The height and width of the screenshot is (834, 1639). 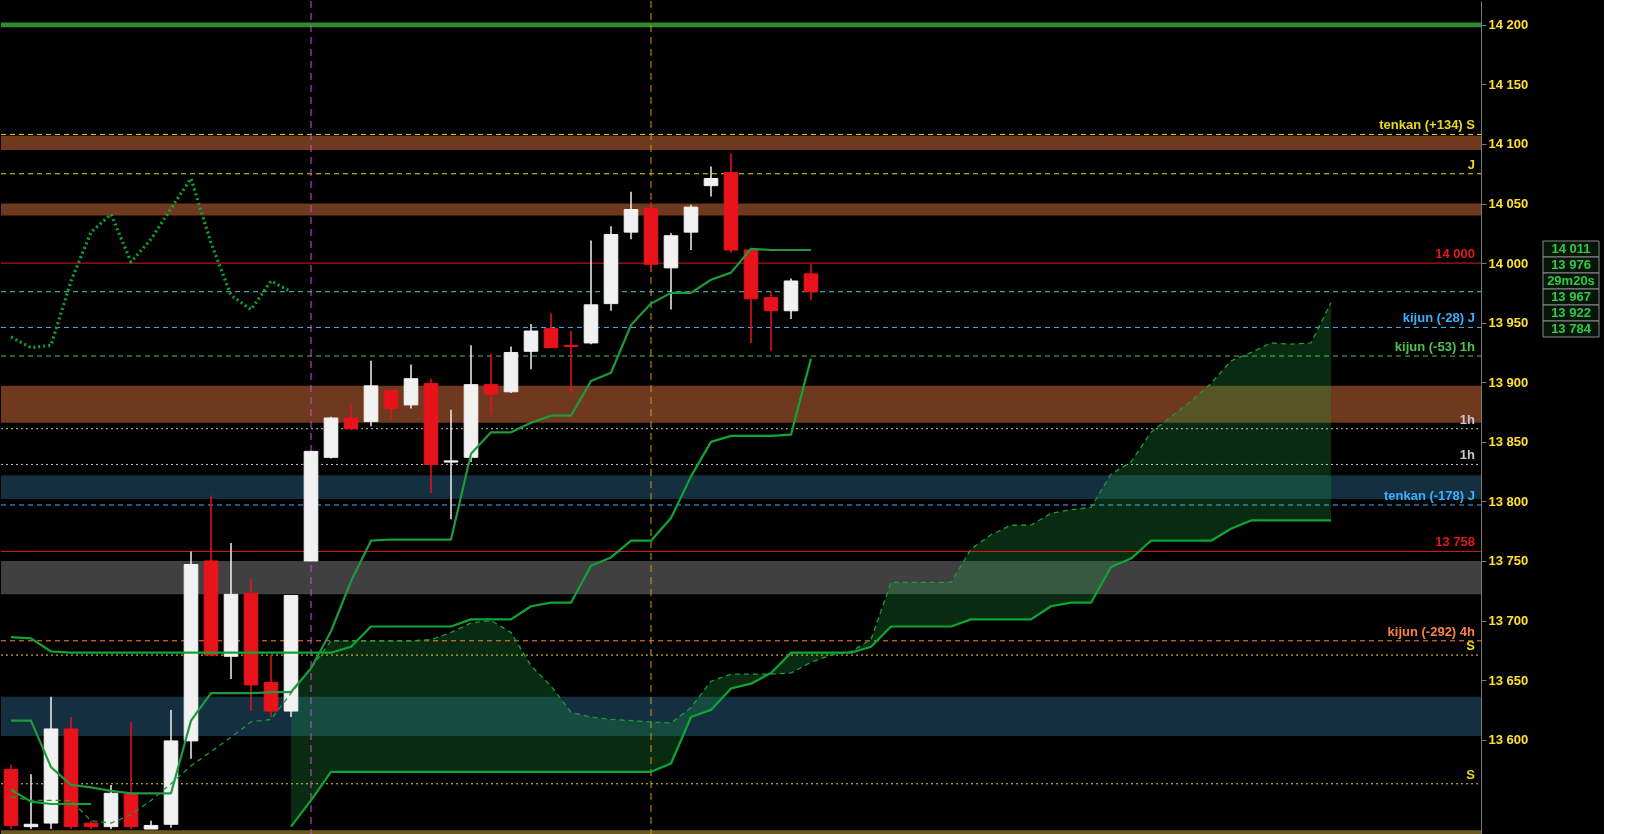 I want to click on y-tick-label: 13 900, so click(x=1508, y=382).